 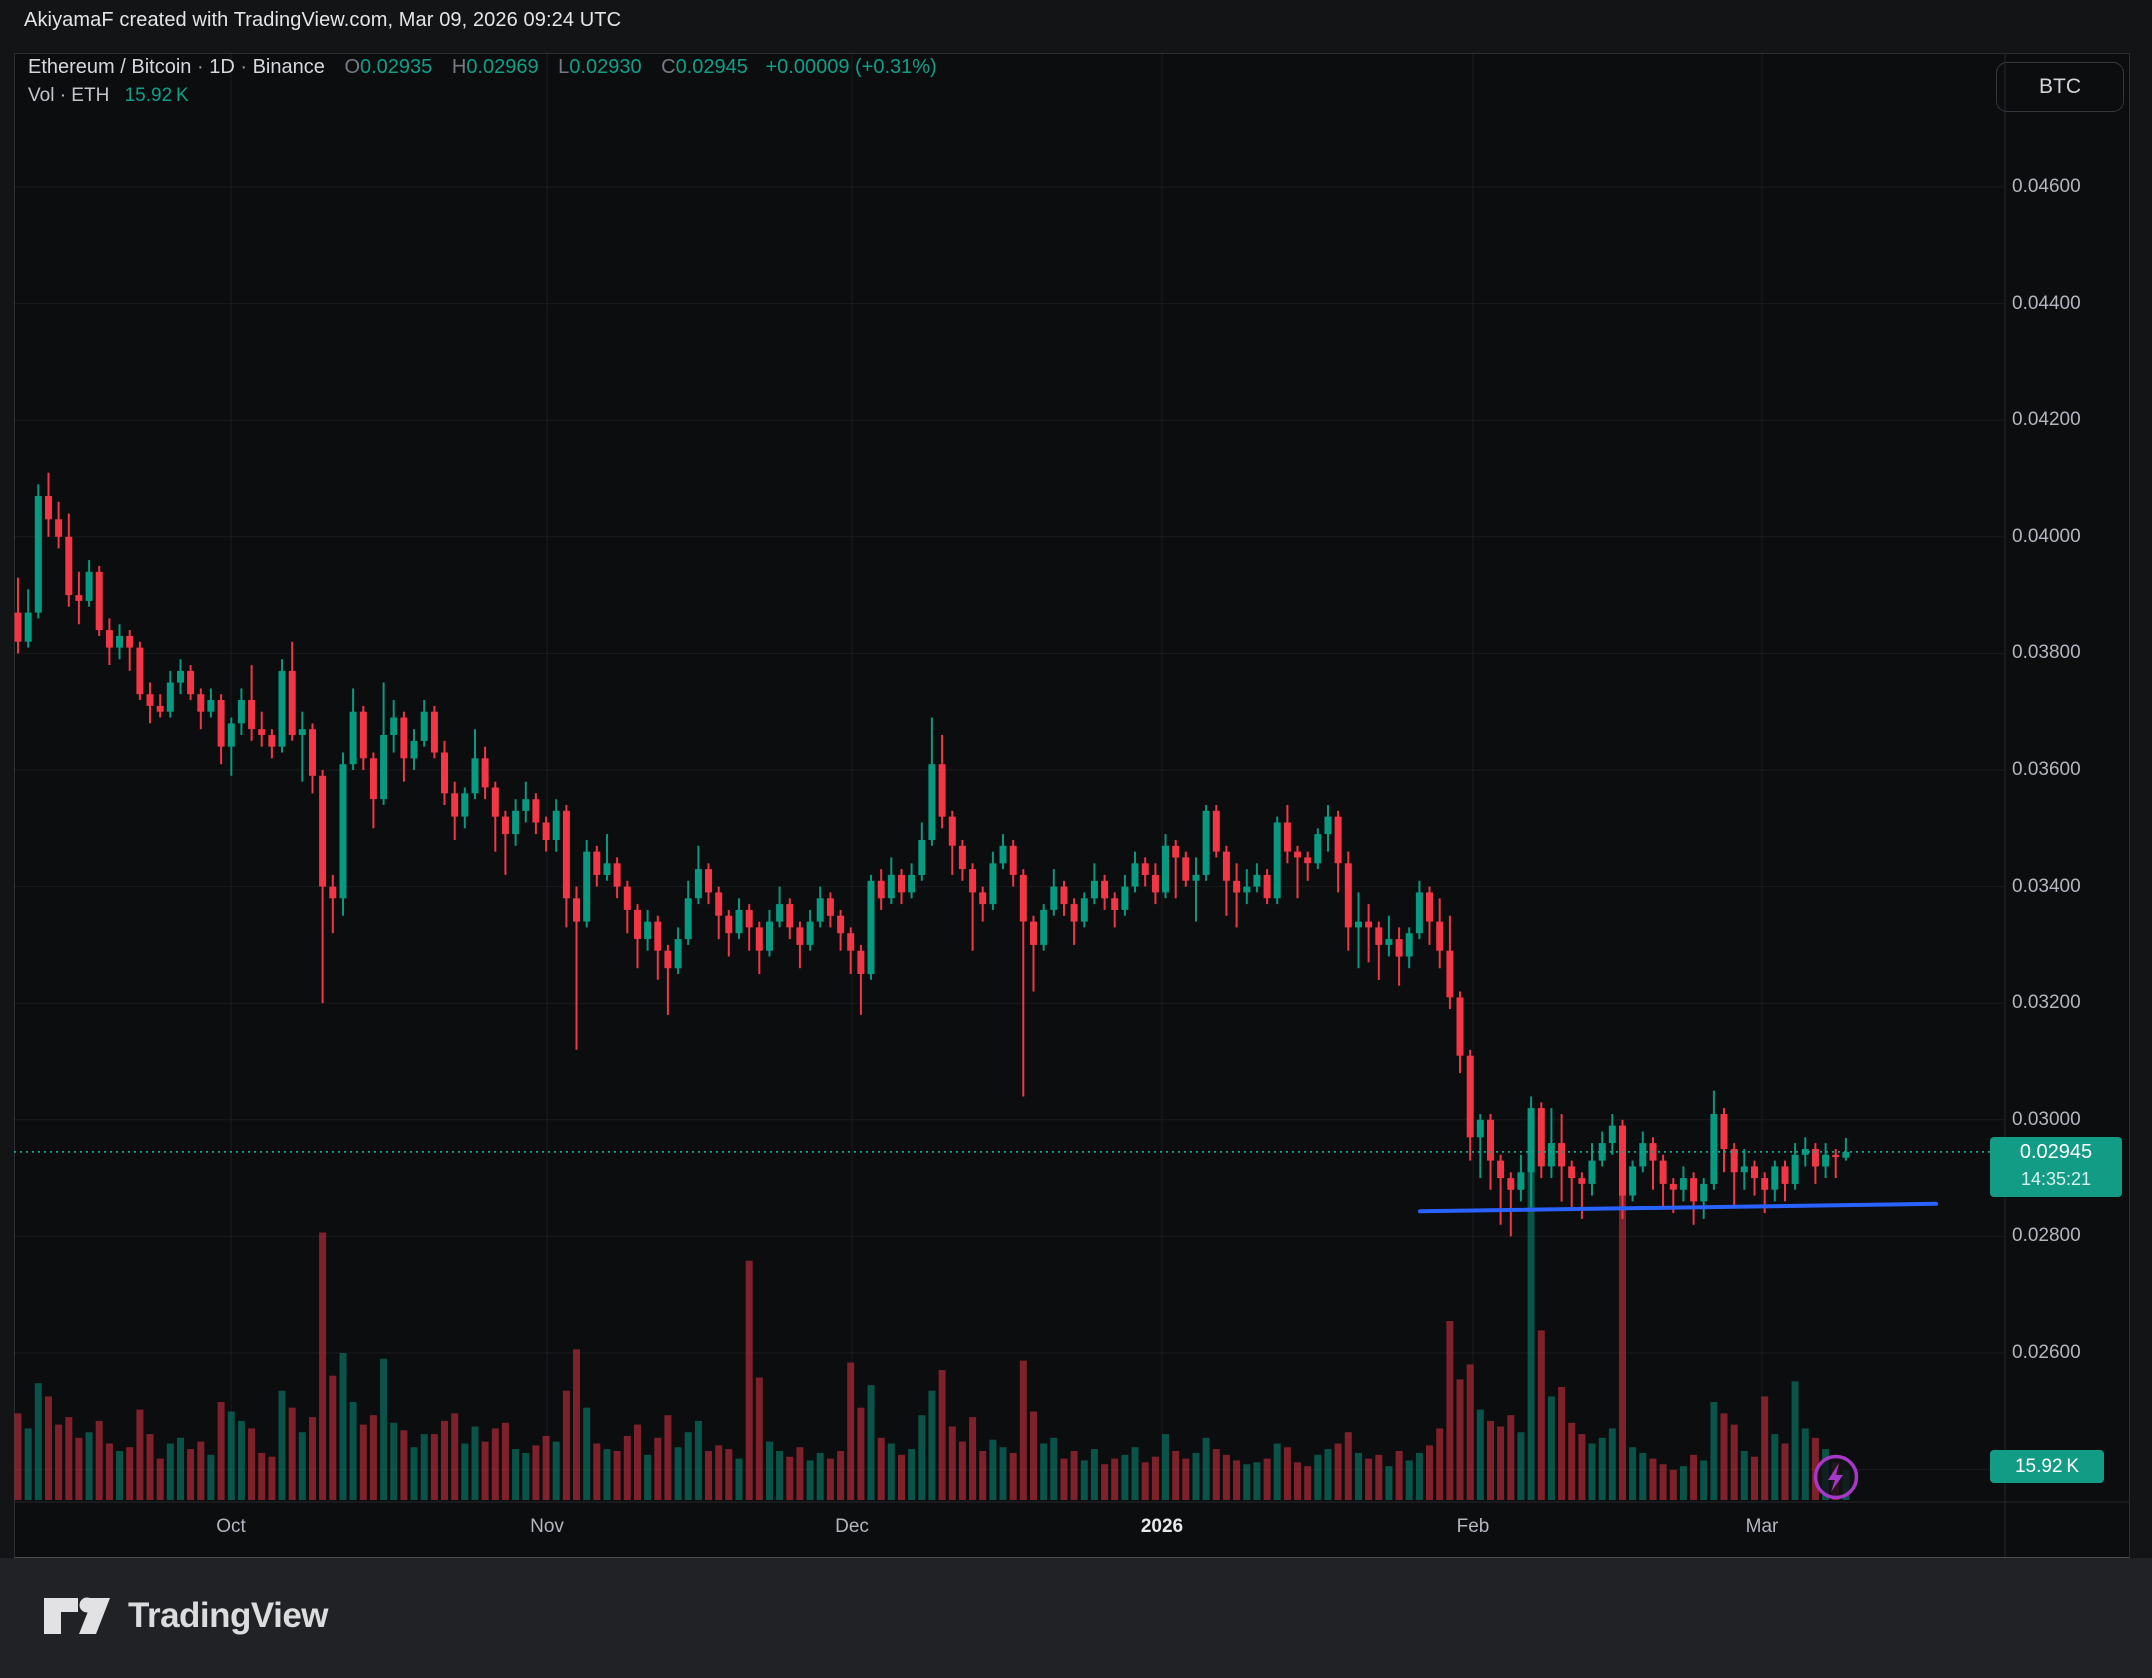 What do you see at coordinates (2046, 769) in the screenshot?
I see `price-tick-label: 0.03600` at bounding box center [2046, 769].